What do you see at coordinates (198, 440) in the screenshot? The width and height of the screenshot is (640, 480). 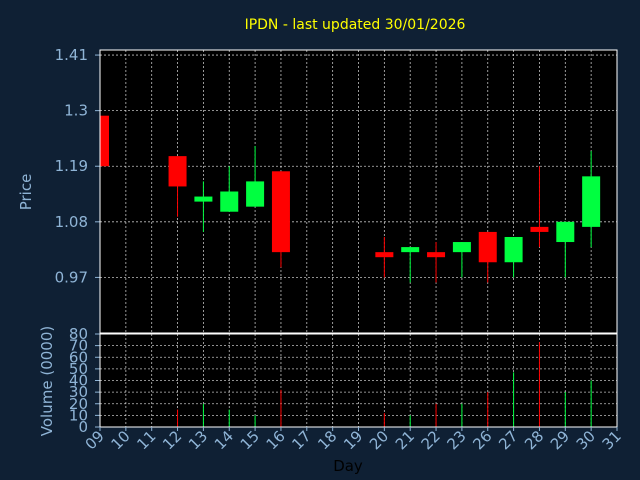 I see `x-tick-label: 13` at bounding box center [198, 440].